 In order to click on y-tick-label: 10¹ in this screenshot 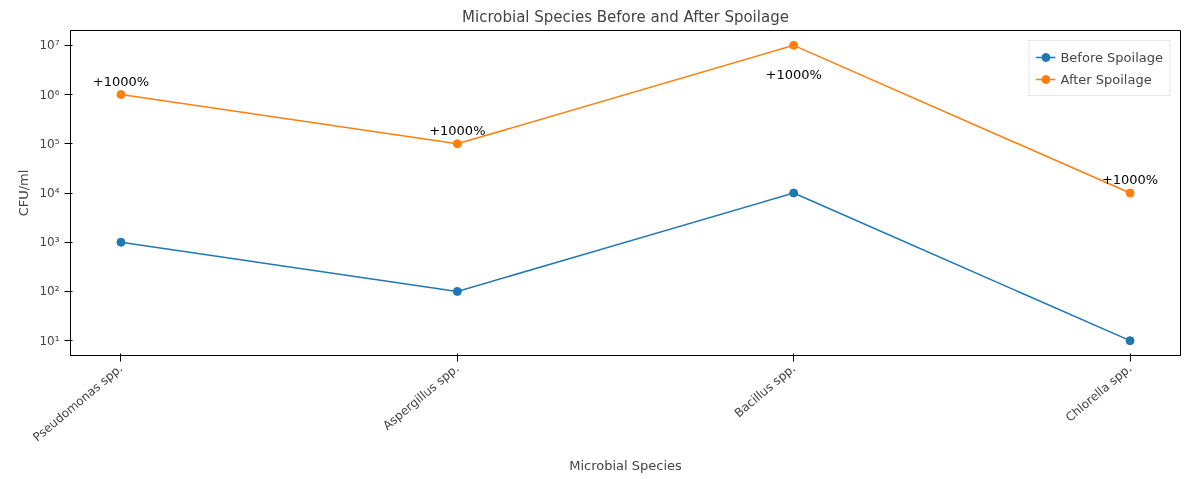, I will do `click(49, 340)`.